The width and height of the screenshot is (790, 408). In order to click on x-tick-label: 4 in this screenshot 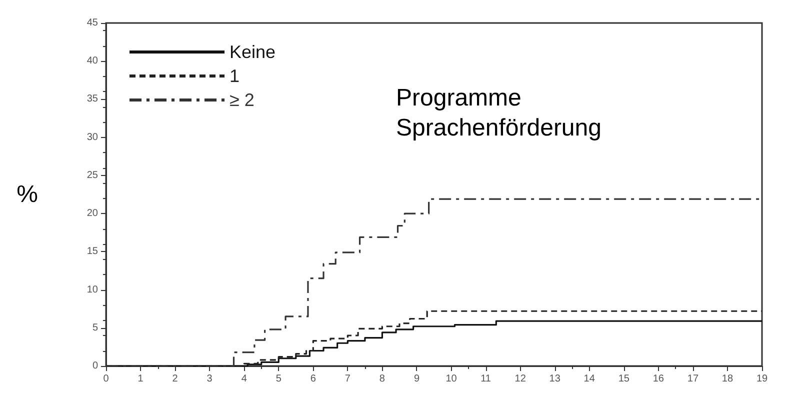, I will do `click(244, 379)`.